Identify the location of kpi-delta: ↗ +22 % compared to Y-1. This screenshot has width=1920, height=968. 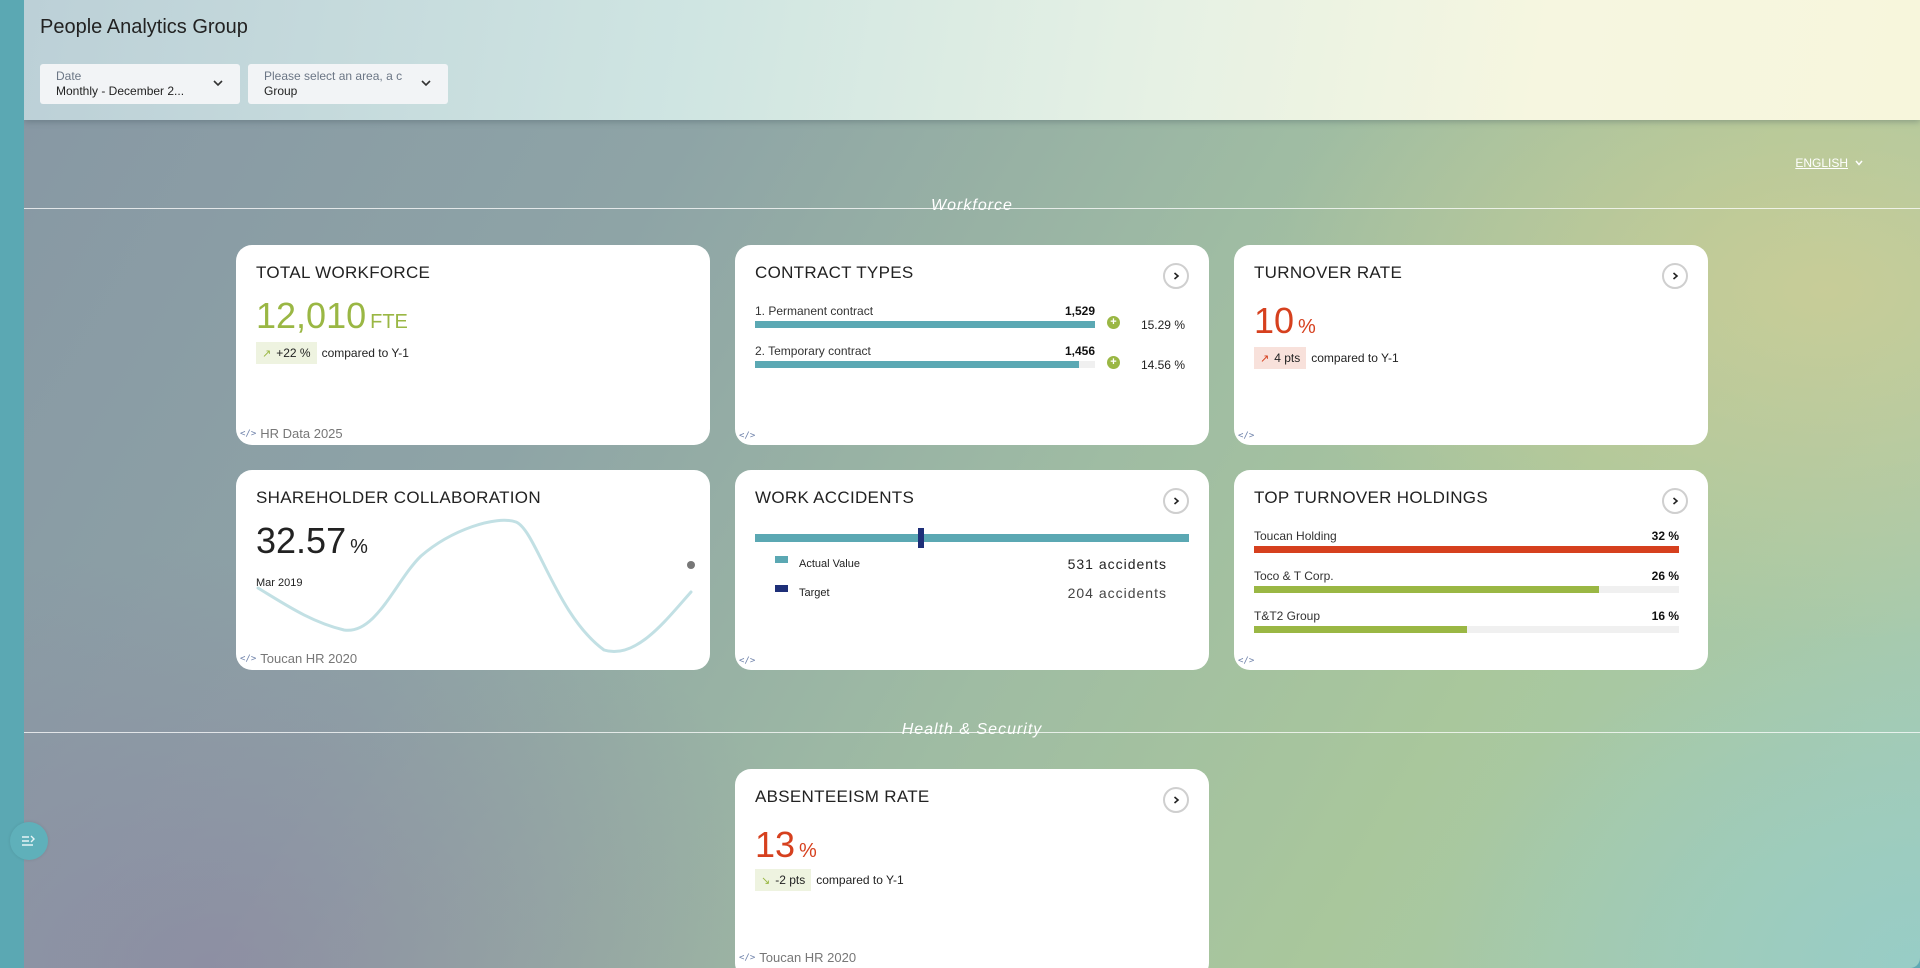
(332, 353).